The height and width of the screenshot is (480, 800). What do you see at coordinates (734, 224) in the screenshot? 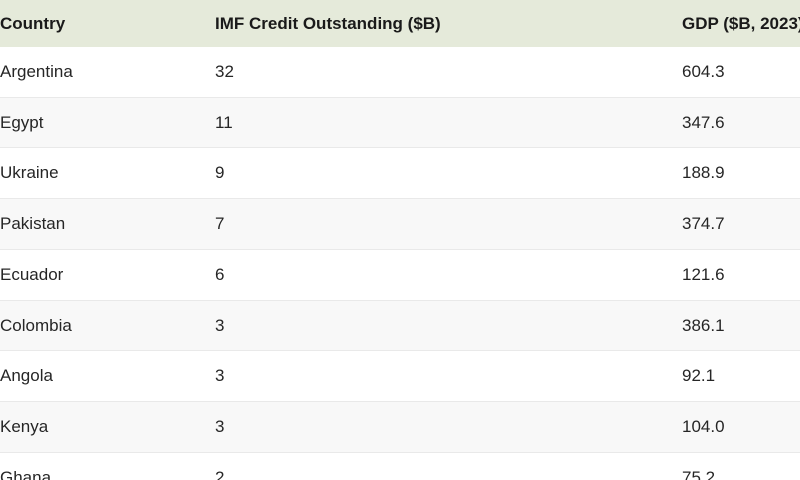
I see `cell-gdp: 374.7` at bounding box center [734, 224].